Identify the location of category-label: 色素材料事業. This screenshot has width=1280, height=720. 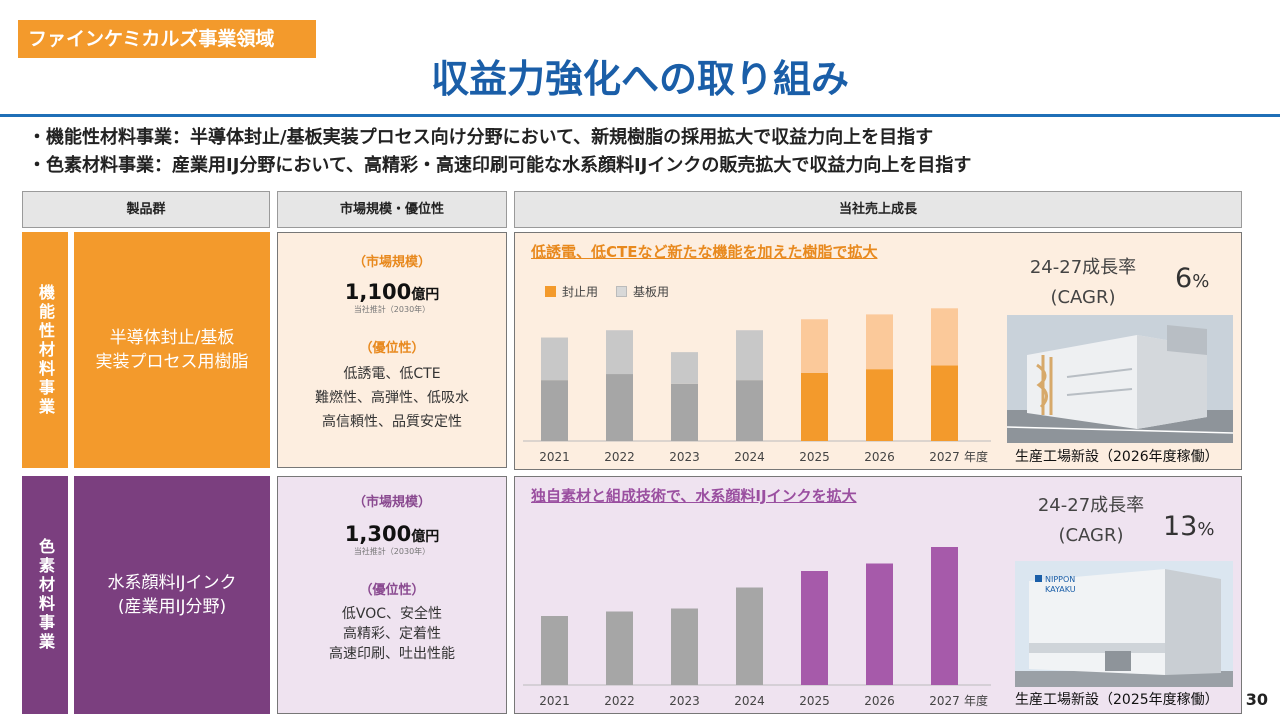
(45, 595).